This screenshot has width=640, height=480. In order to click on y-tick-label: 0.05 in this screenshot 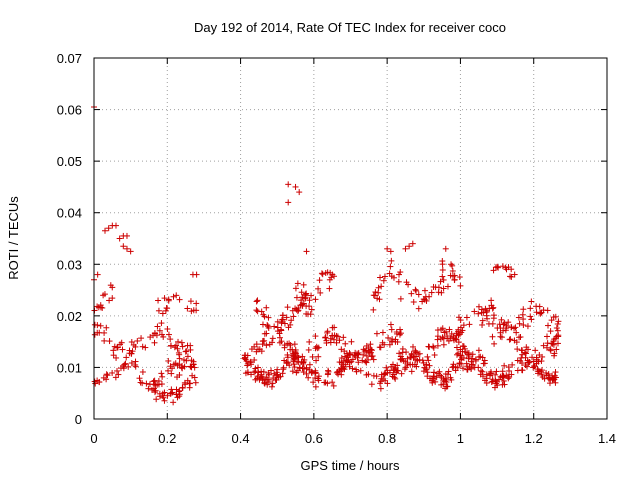, I will do `click(69, 161)`.